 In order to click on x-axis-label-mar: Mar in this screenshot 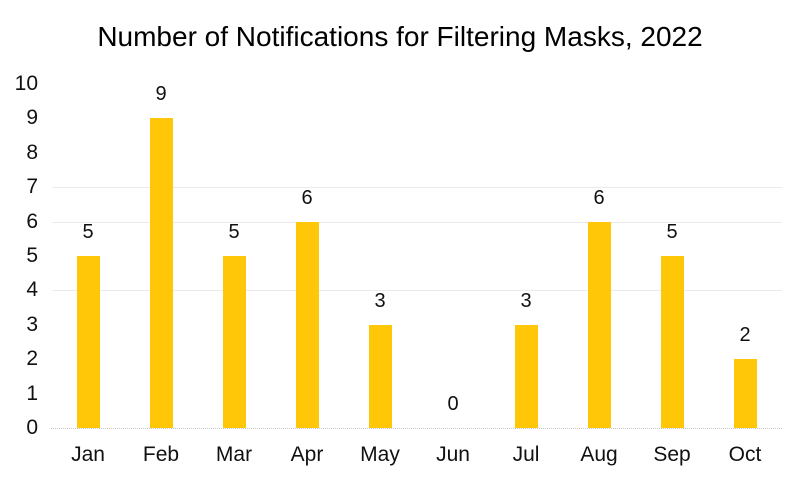, I will do `click(234, 454)`.